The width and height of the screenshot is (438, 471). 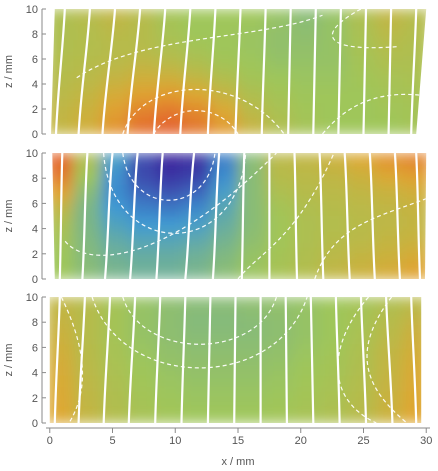 I want to click on x-tick-label: 30, so click(x=426, y=441).